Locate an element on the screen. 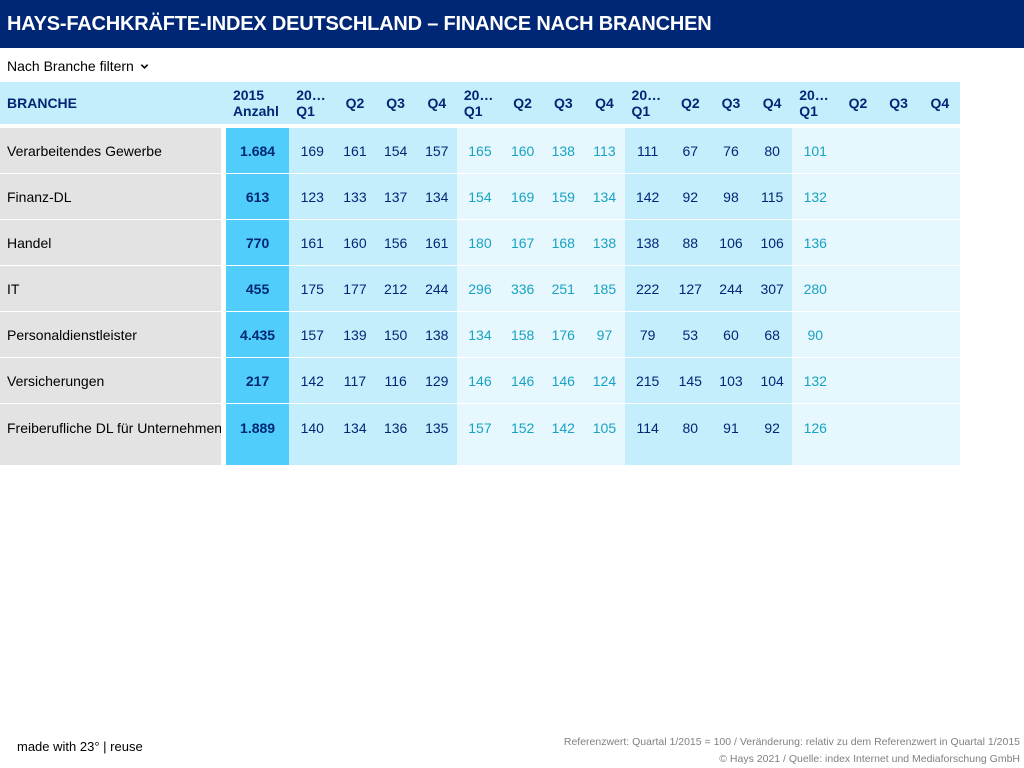 This screenshot has width=1024, height=768. branche-filter-dropdown: Nach Branche filtern is located at coordinates (78, 66).